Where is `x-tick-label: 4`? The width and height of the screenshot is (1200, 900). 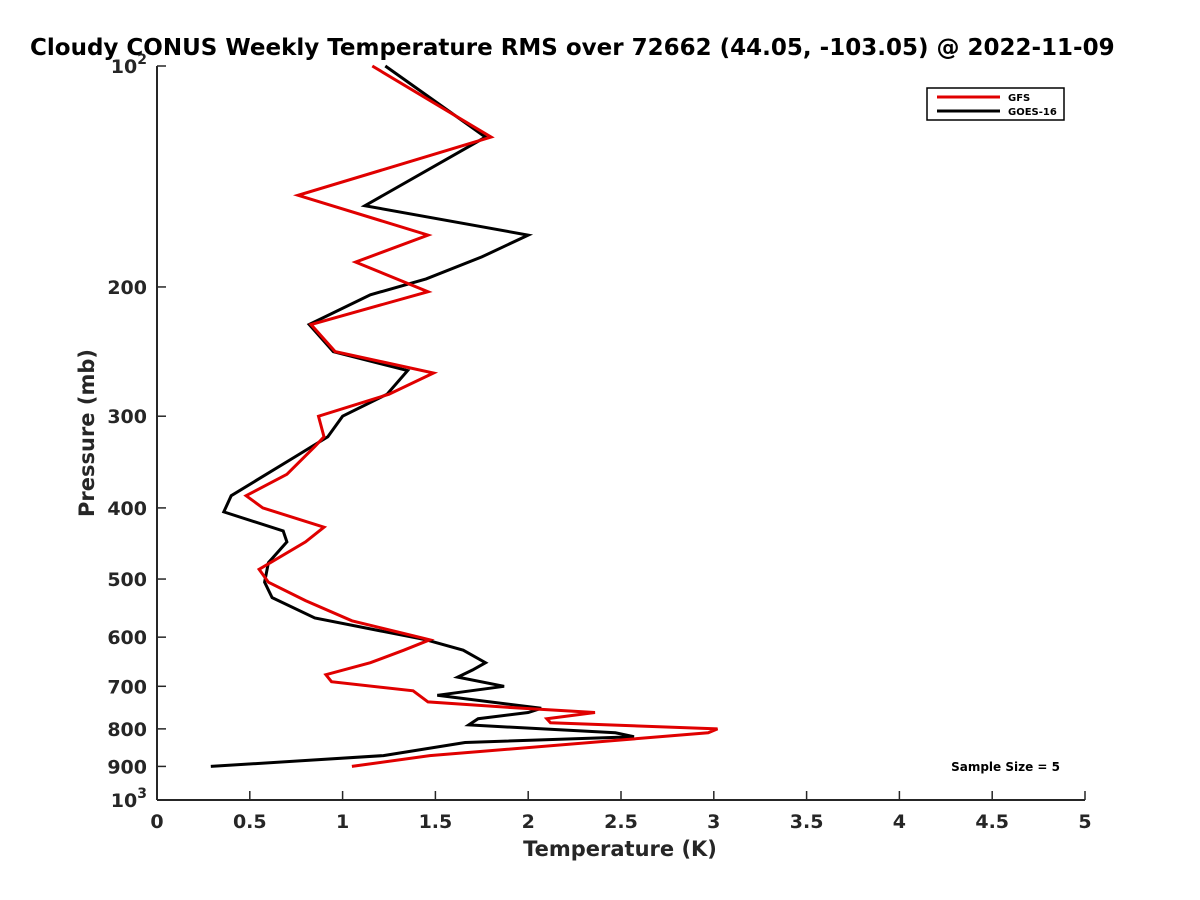
x-tick-label: 4 is located at coordinates (899, 822).